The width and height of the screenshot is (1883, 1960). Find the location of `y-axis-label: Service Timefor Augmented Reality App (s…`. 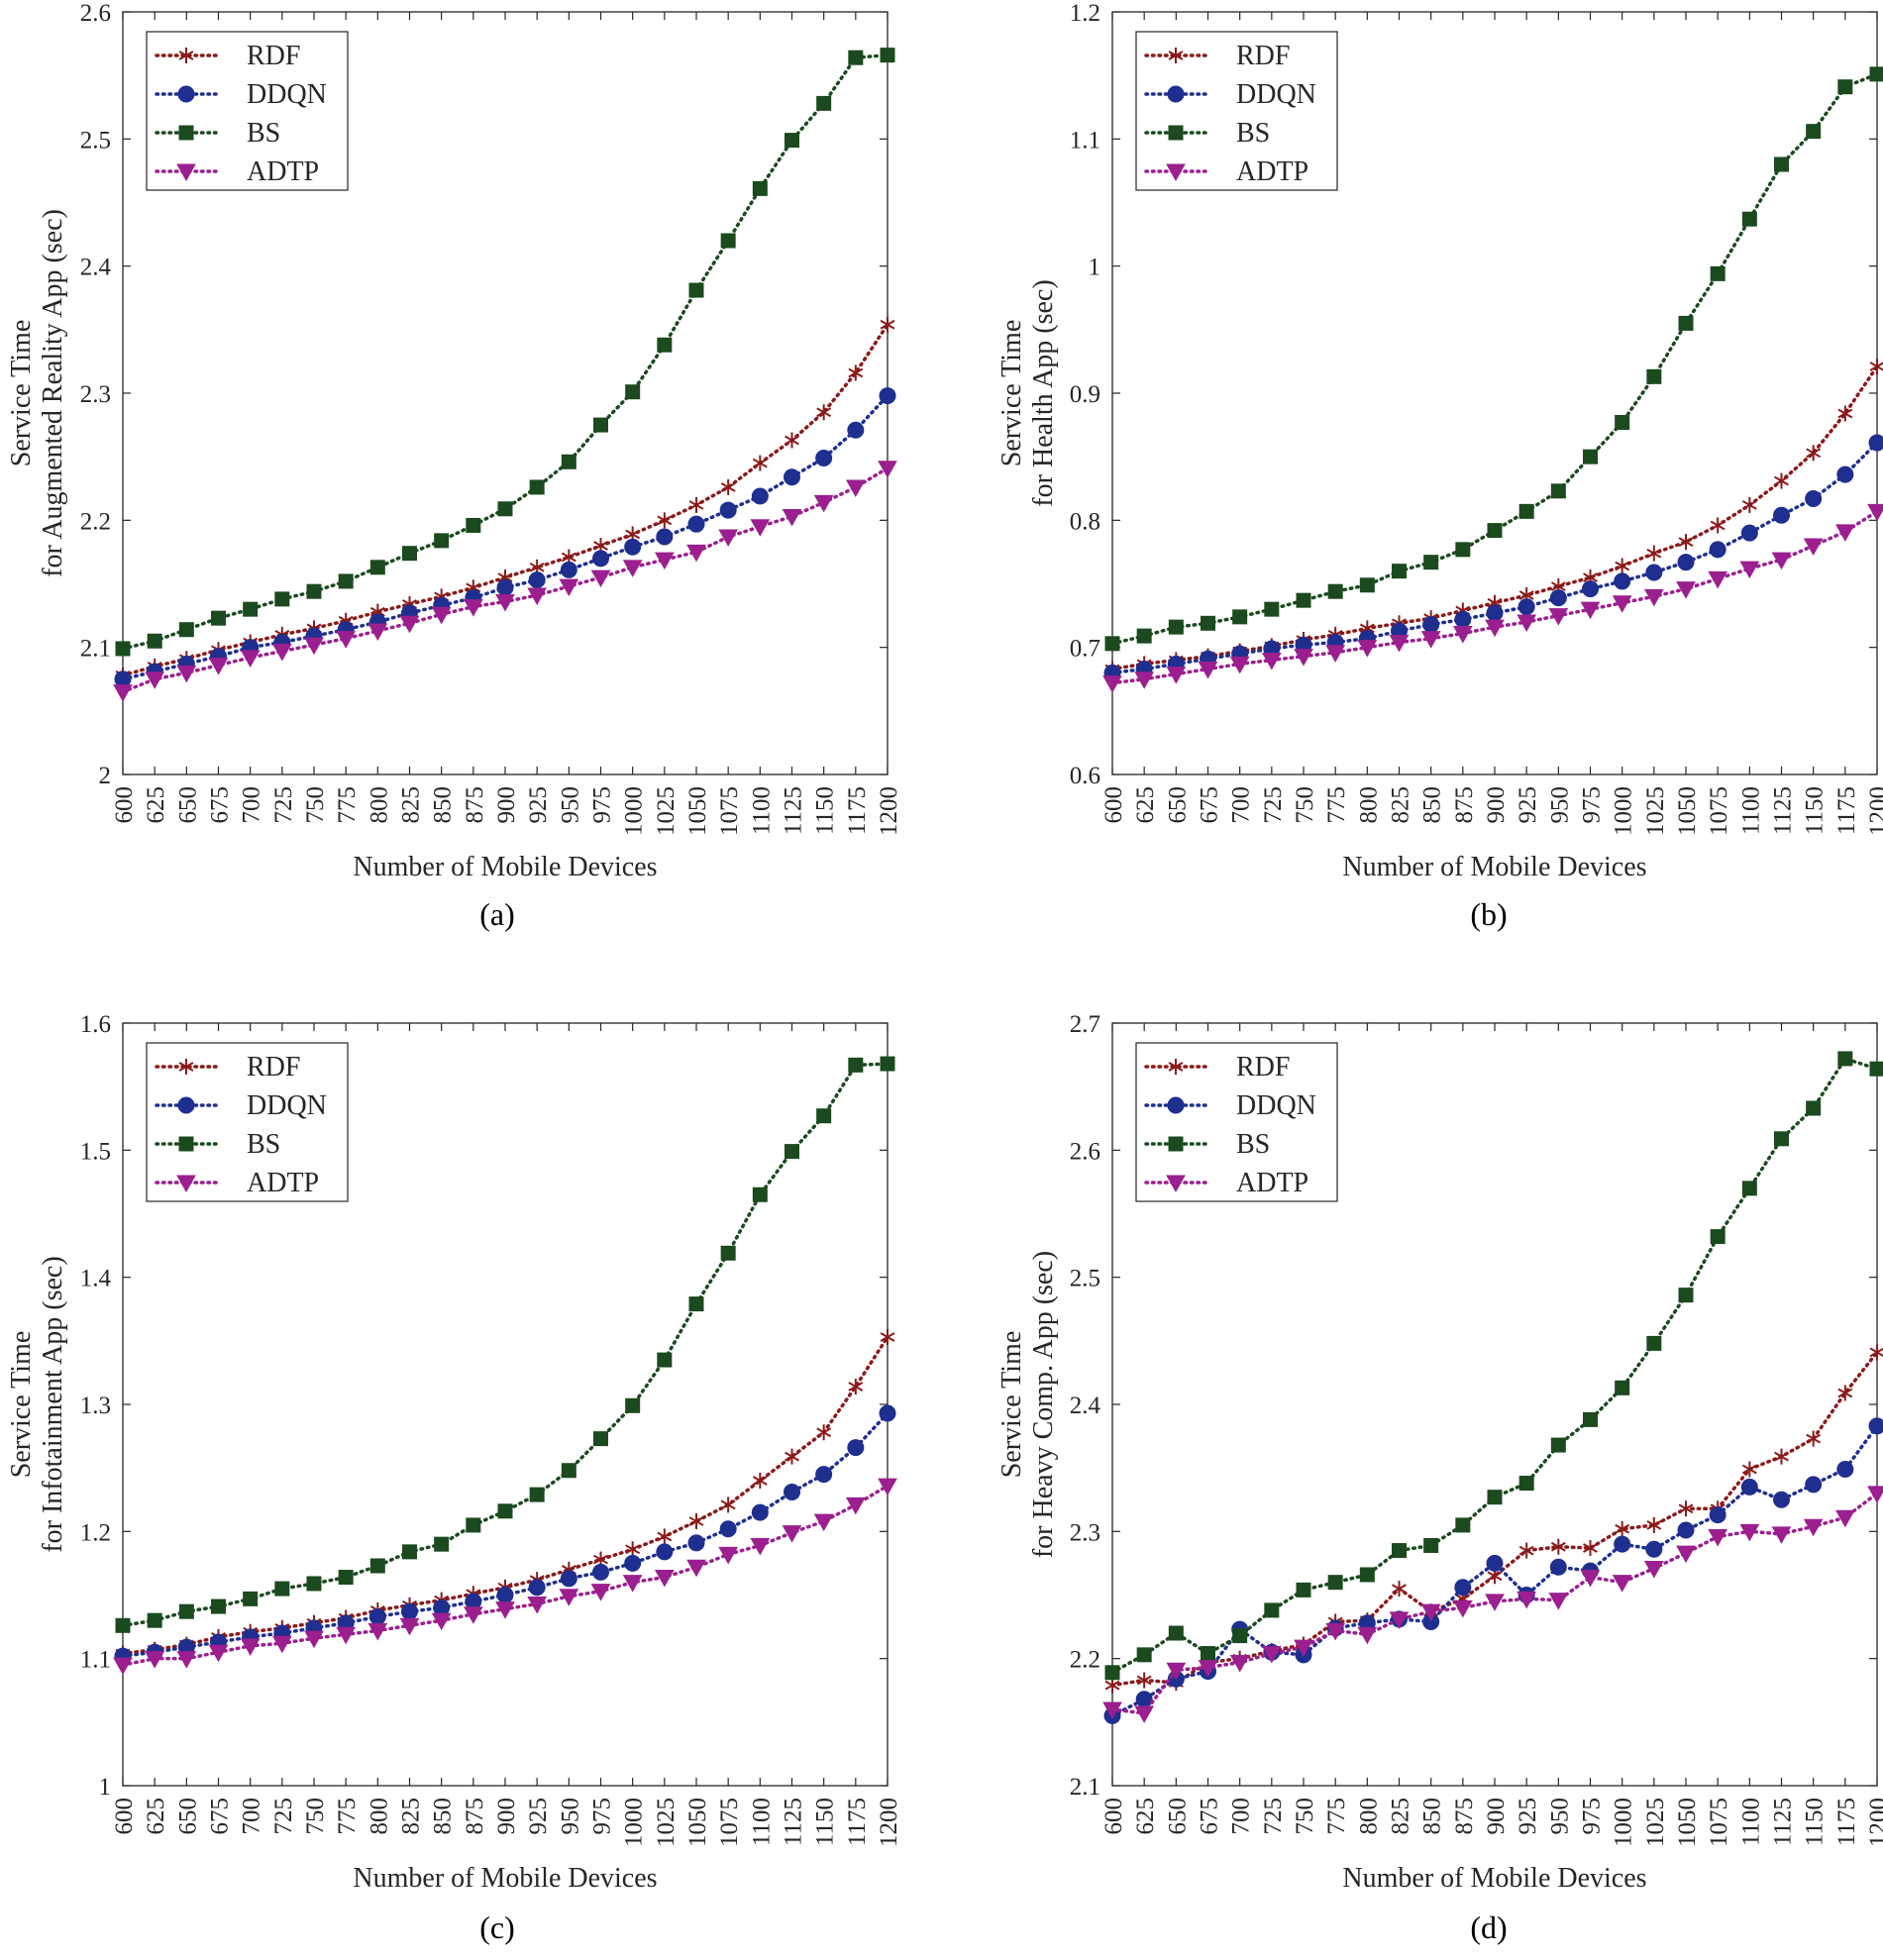

y-axis-label: Service Timefor Augmented Reality App (s… is located at coordinates (37, 393).